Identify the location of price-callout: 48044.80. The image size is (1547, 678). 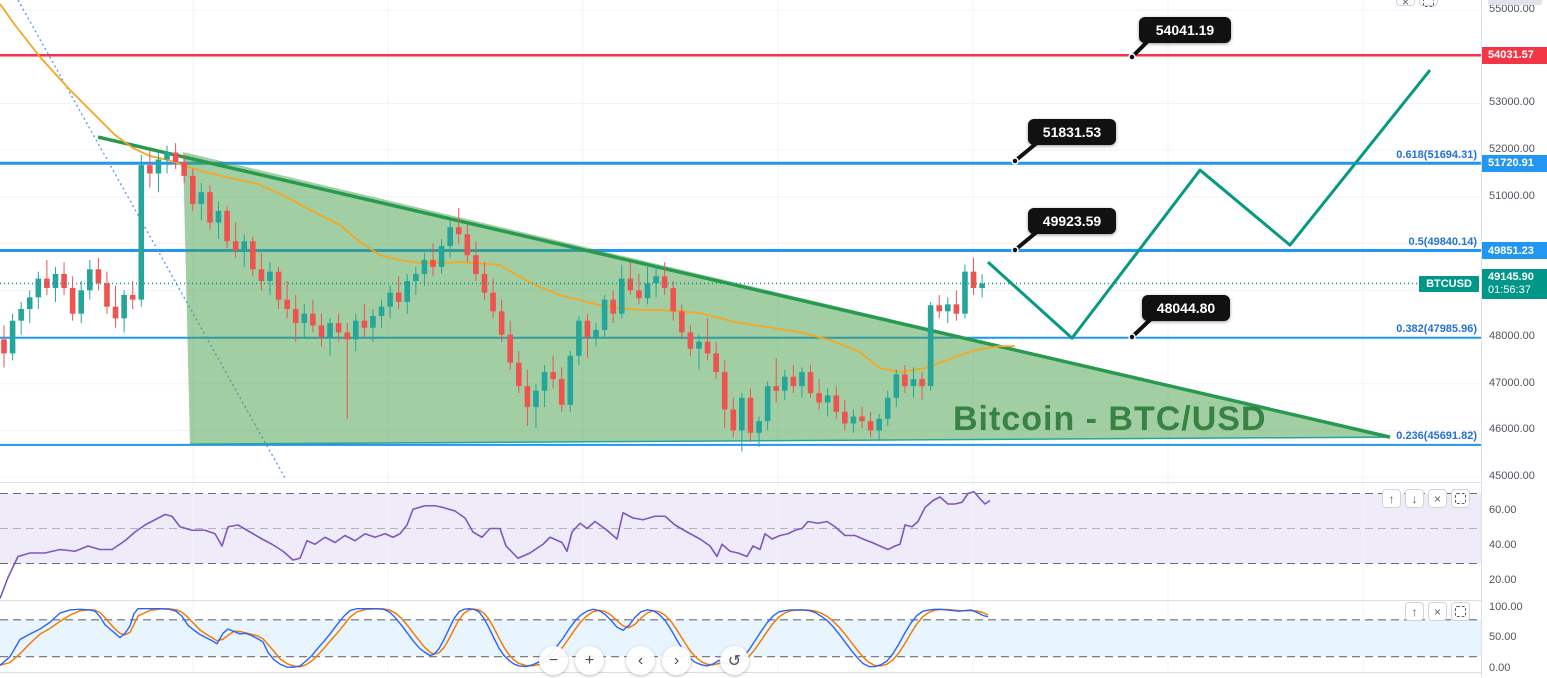
(1186, 308).